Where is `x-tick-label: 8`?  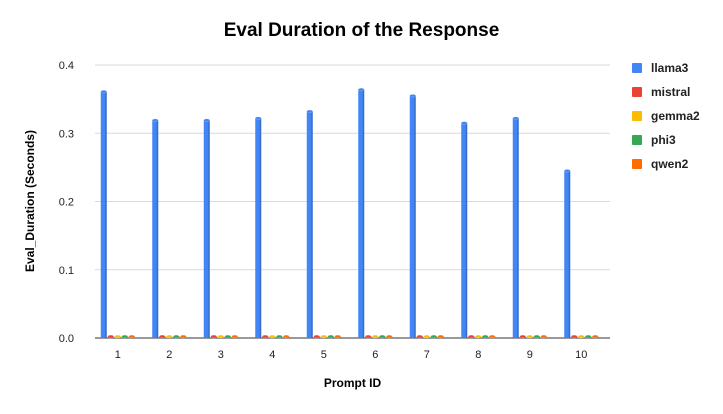 x-tick-label: 8 is located at coordinates (478, 355).